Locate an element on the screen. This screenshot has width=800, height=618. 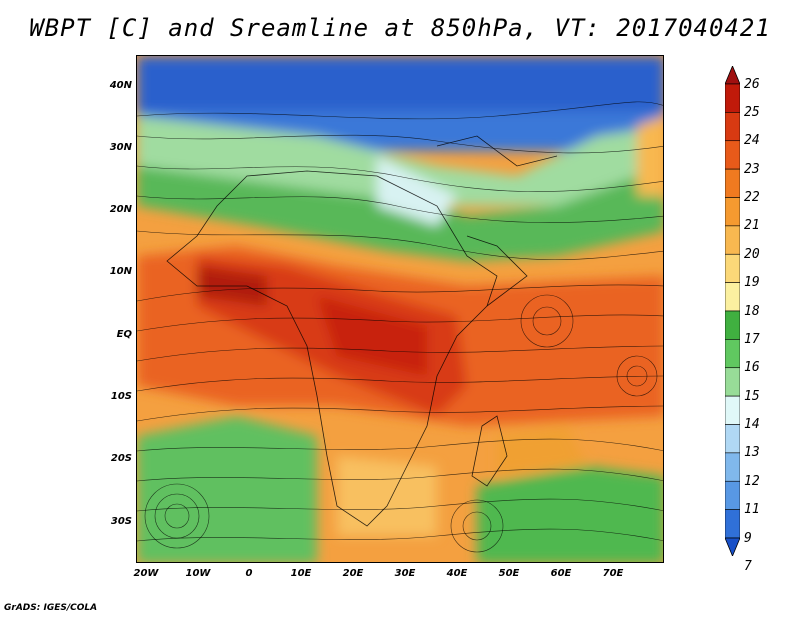
colorbar-label: 13 is located at coordinates (752, 453).